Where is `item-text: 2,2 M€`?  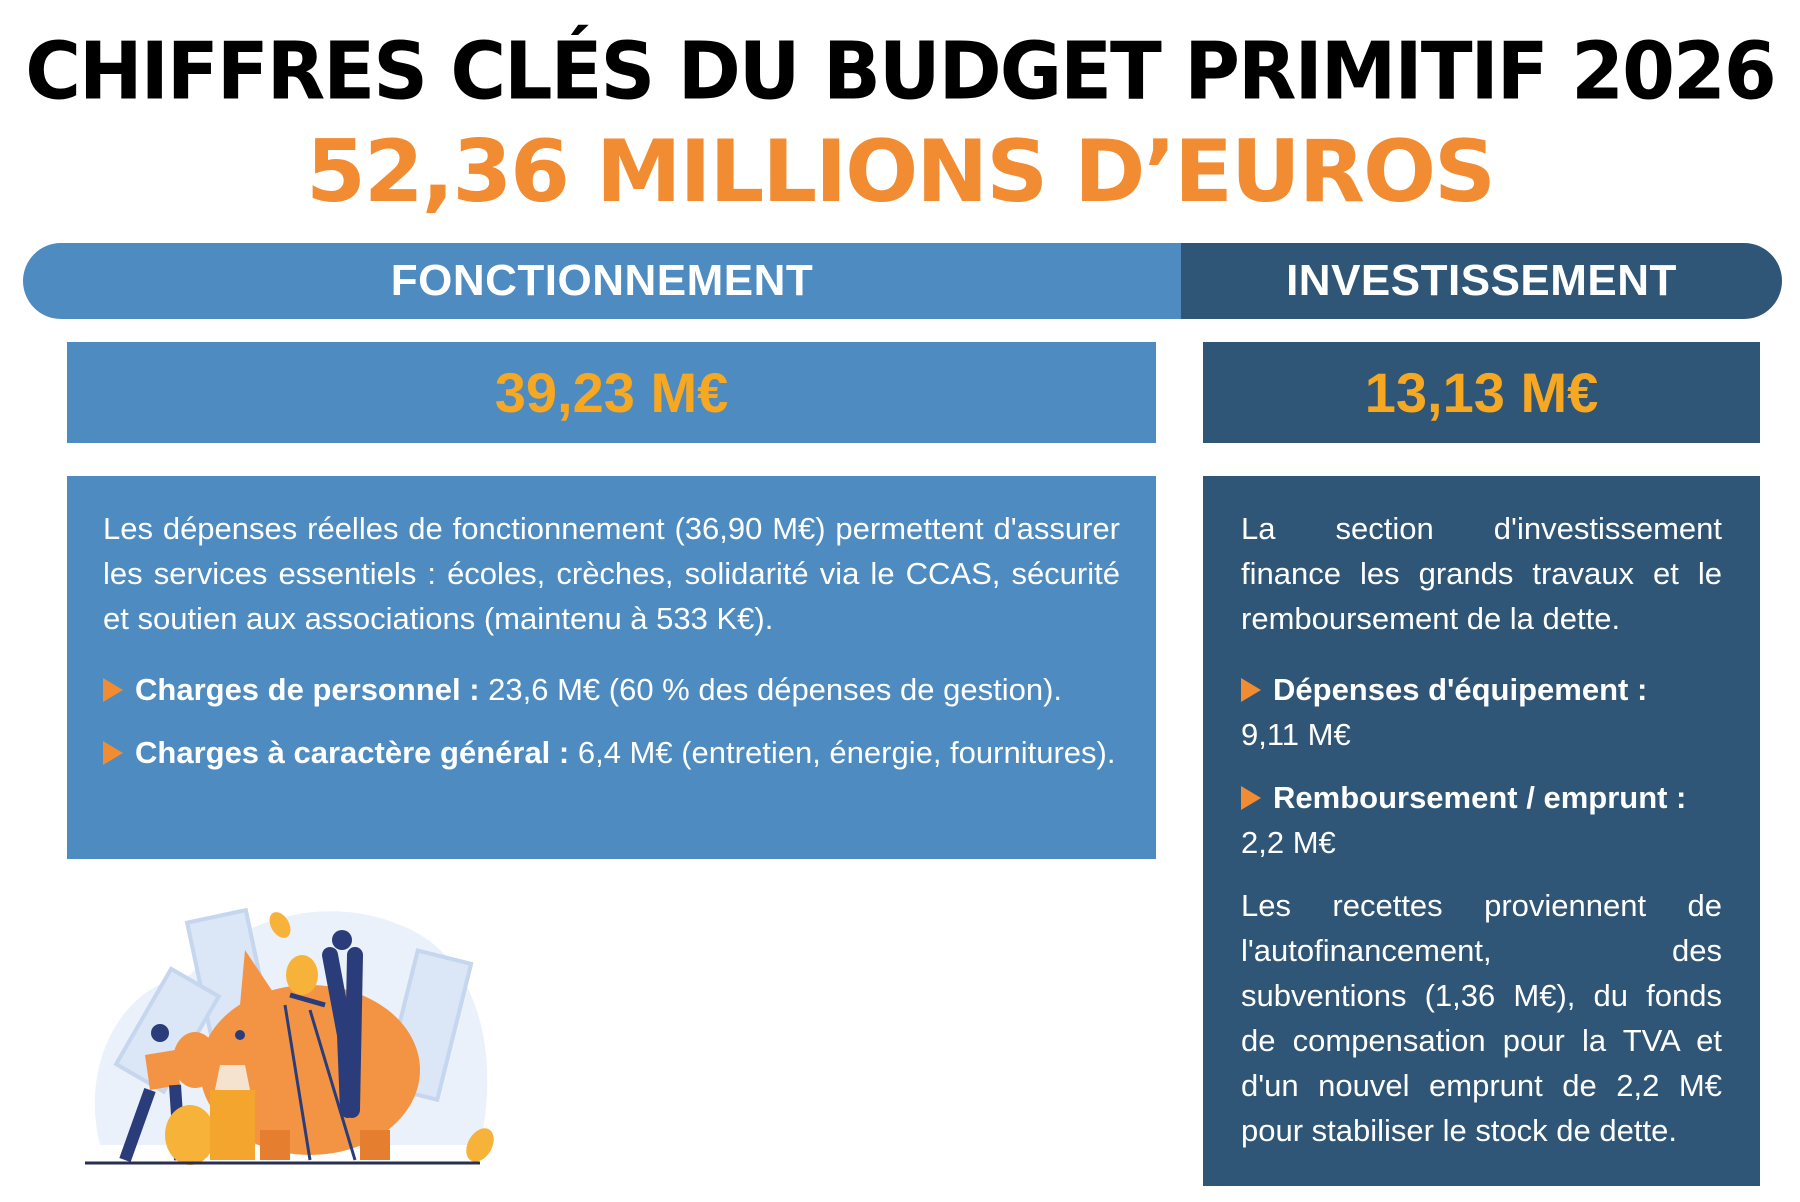
item-text: 2,2 M€ is located at coordinates (1288, 842).